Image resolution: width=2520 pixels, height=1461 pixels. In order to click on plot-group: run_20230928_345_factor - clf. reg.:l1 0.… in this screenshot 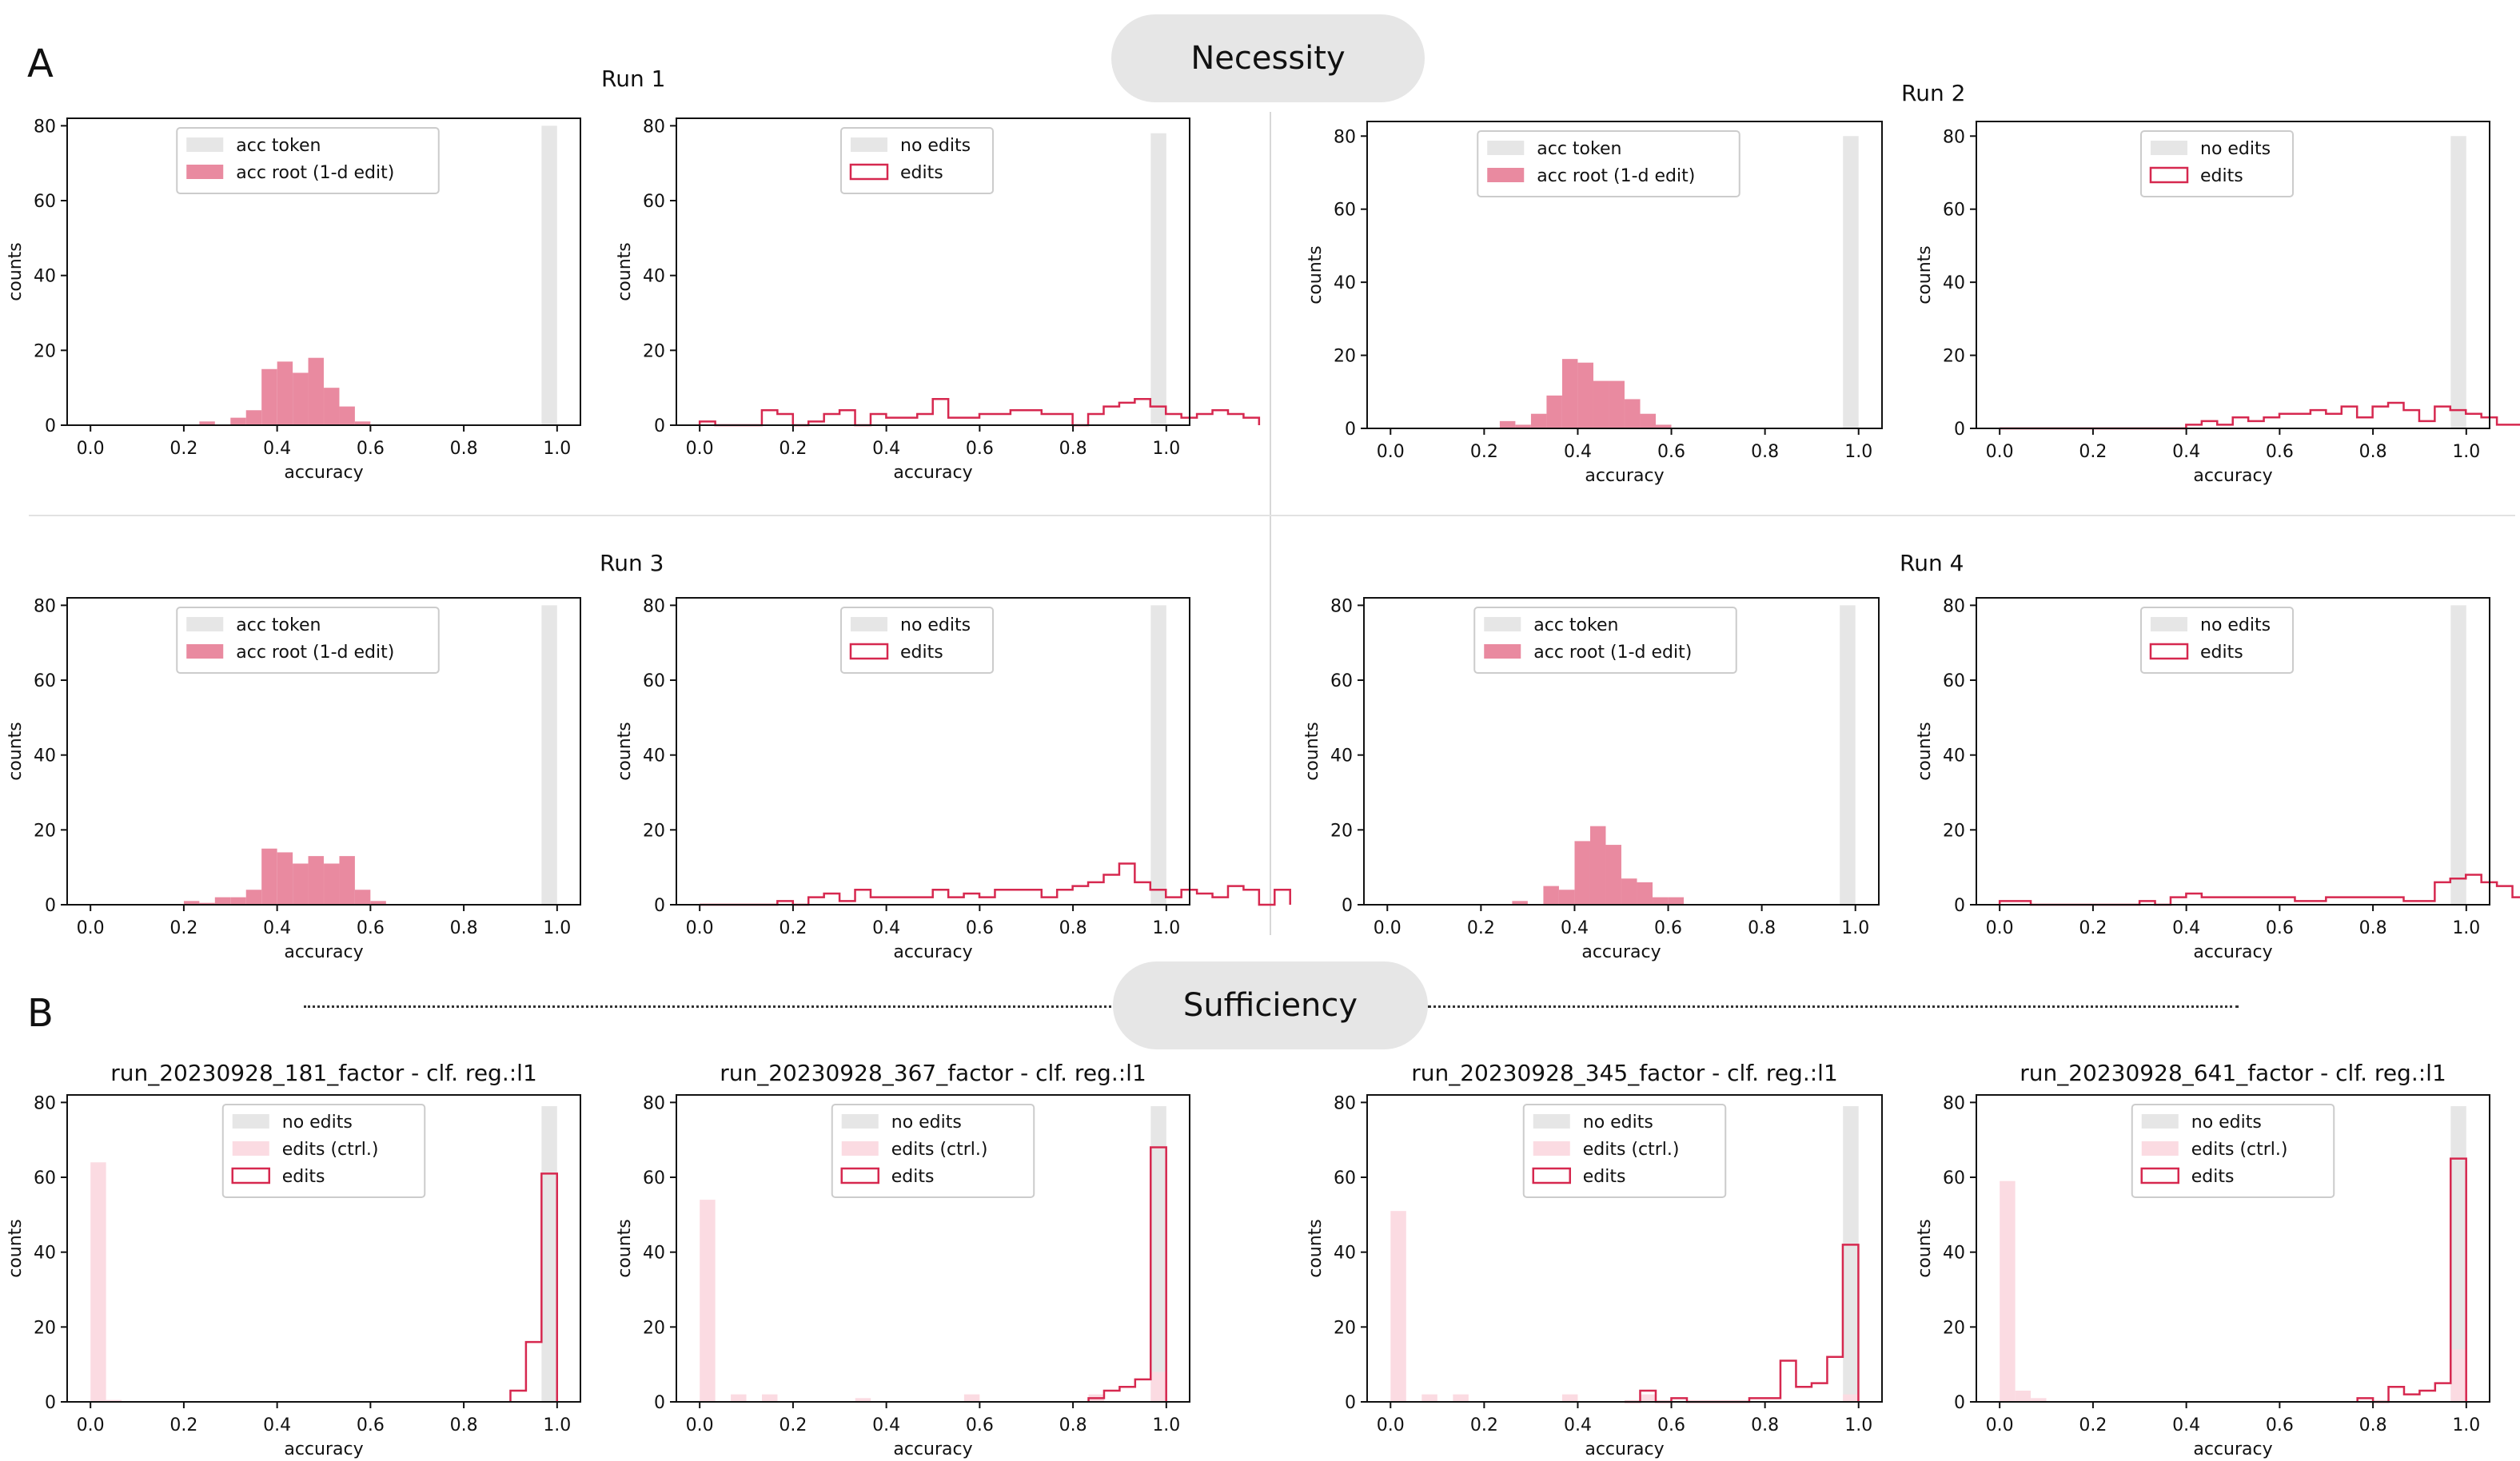, I will do `click(1594, 1260)`.